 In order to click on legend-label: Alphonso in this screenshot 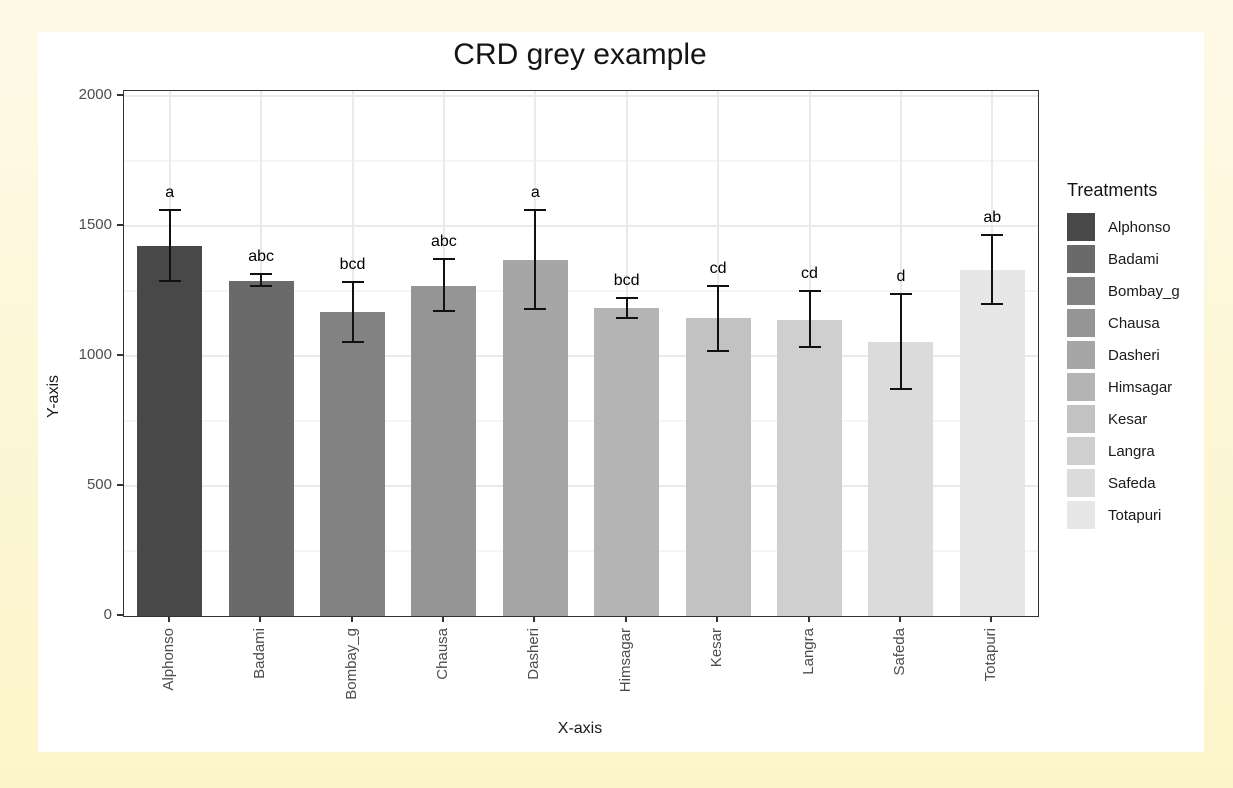, I will do `click(1139, 227)`.